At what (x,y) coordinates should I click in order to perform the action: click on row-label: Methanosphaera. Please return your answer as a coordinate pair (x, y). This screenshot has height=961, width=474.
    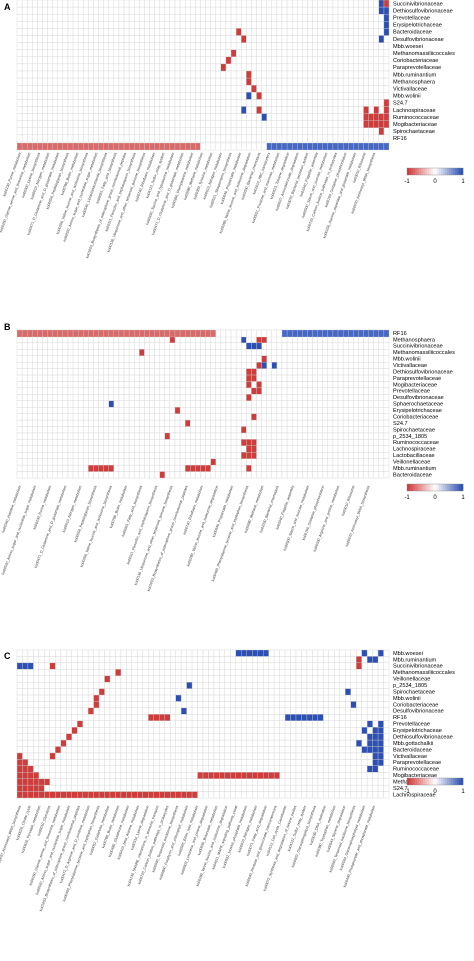
    Looking at the image, I should click on (414, 82).